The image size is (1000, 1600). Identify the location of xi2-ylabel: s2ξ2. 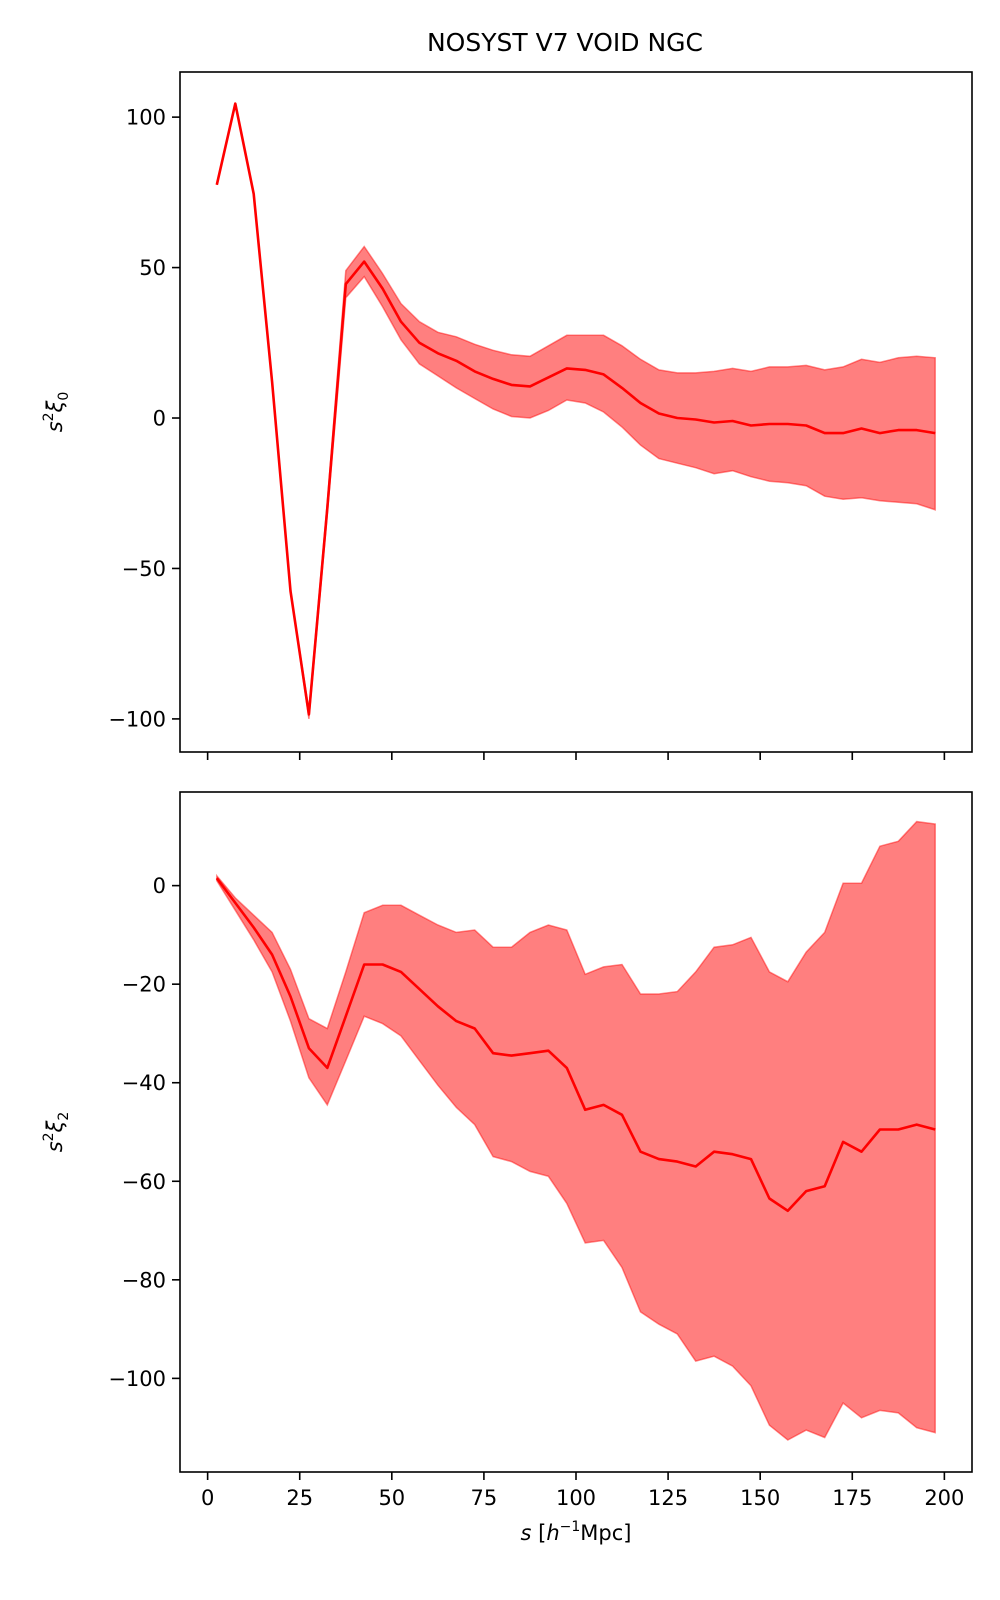
(56, 1132).